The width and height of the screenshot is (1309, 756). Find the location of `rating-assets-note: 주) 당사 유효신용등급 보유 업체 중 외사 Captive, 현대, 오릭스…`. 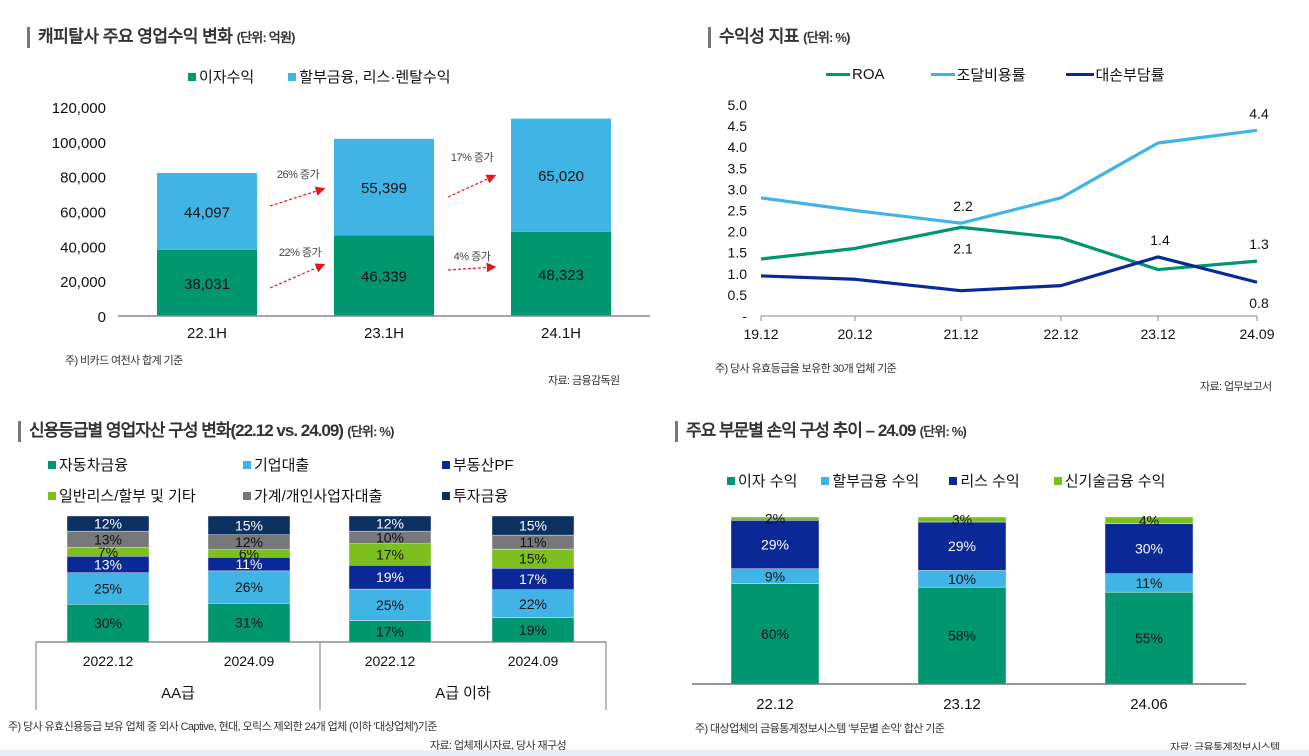

rating-assets-note: 주) 당사 유효신용등급 보유 업체 중 외사 Captive, 현대, 오릭스… is located at coordinates (222, 727).